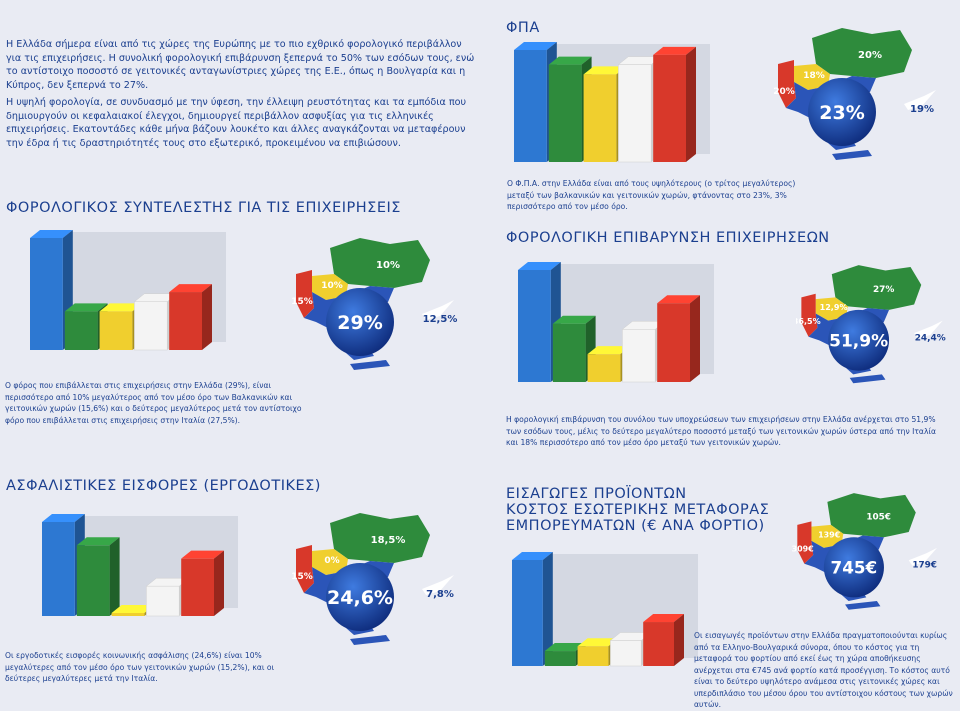  What do you see at coordinates (98, 576) in the screenshot?
I see `bar-bulgaria` at bounding box center [98, 576].